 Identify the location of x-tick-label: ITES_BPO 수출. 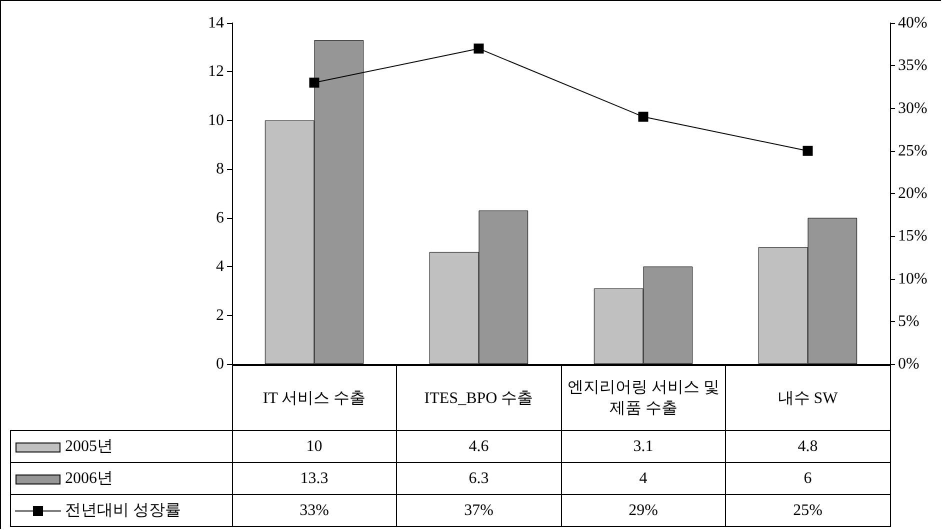
(478, 398).